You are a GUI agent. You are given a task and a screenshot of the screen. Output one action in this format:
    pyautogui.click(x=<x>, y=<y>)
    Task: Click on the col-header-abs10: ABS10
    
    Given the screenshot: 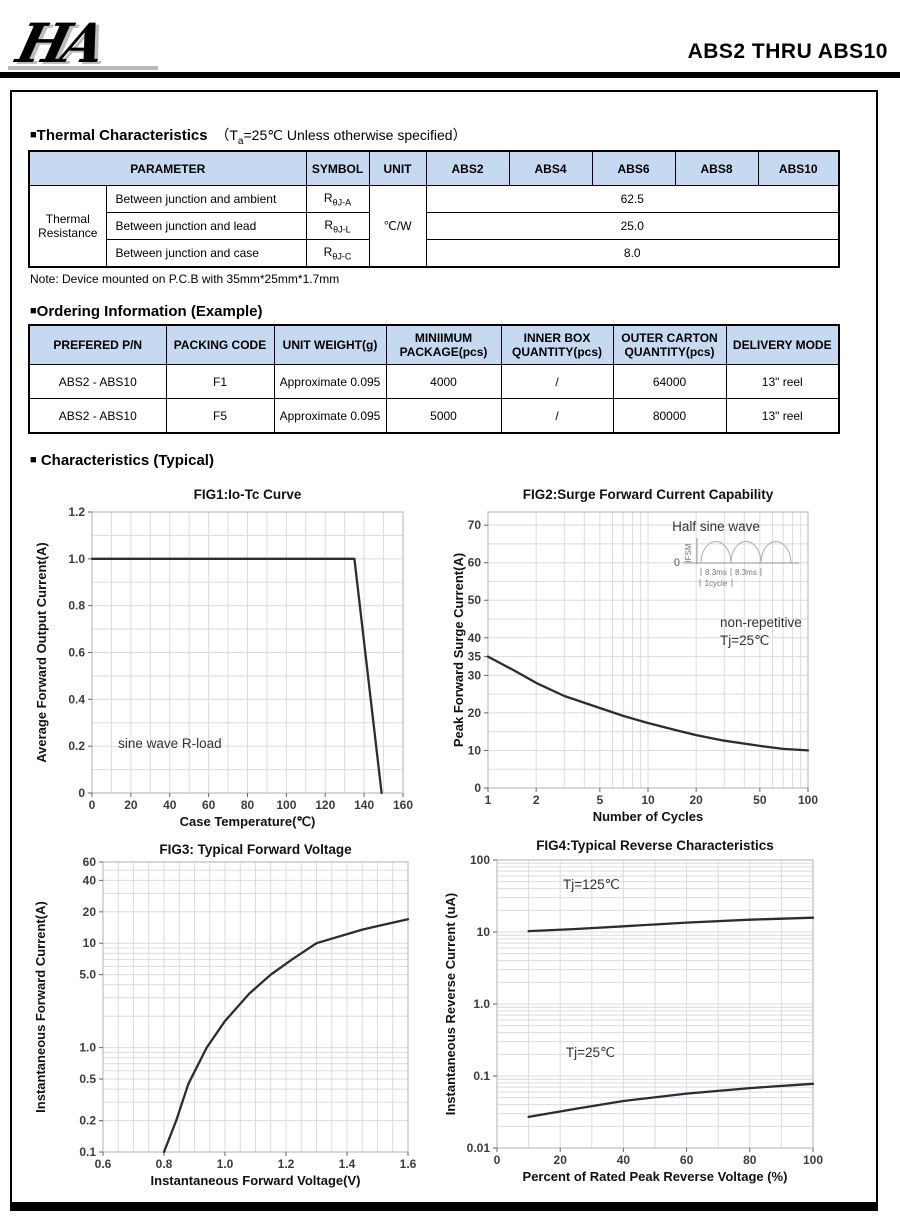 What is the action you would take?
    pyautogui.click(x=798, y=168)
    